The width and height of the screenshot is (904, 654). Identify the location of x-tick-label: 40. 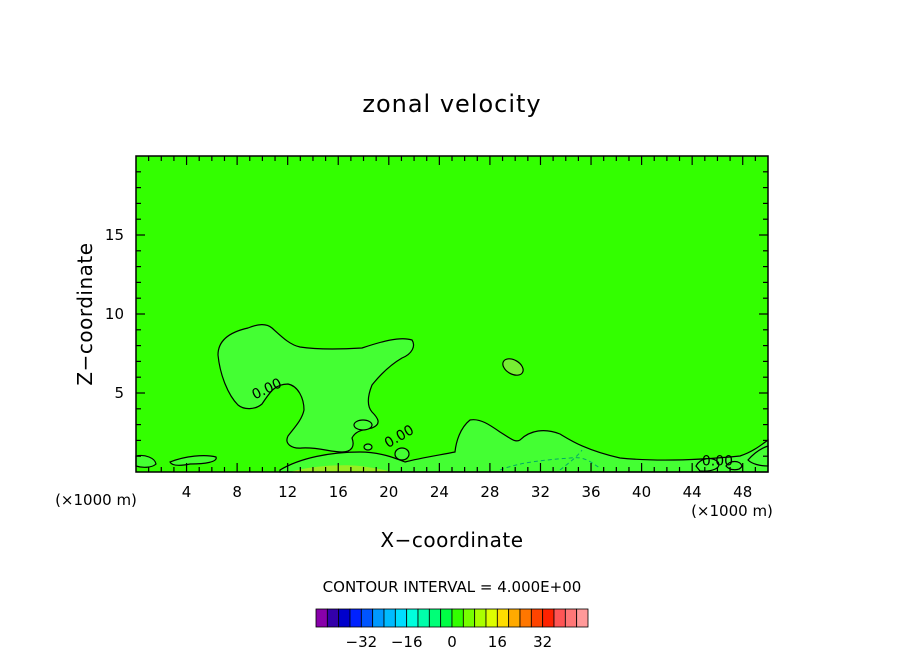
(641, 492).